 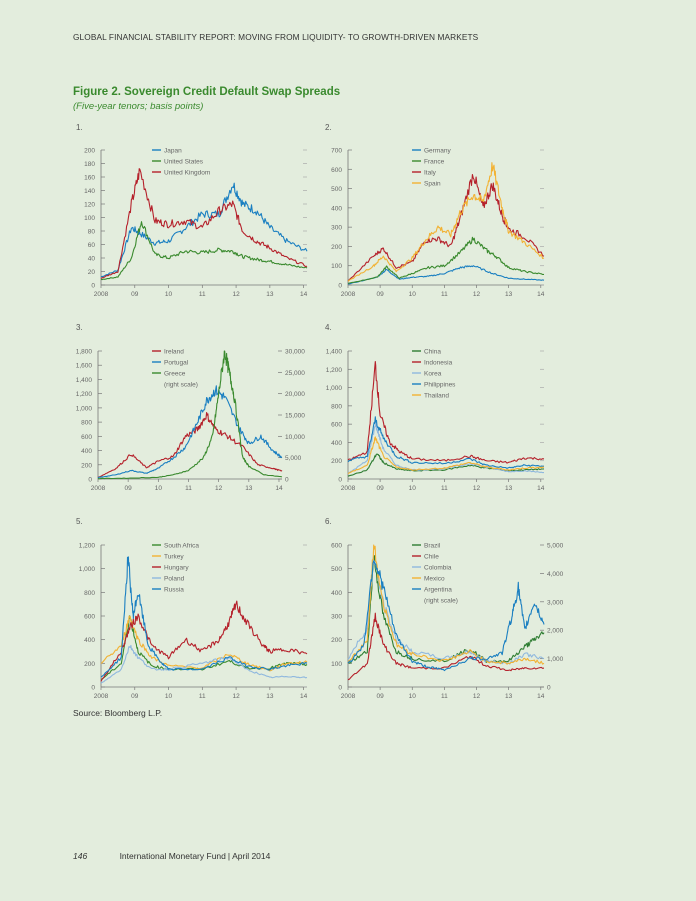 What do you see at coordinates (295, 394) in the screenshot?
I see `y2-tick-label: 20,000` at bounding box center [295, 394].